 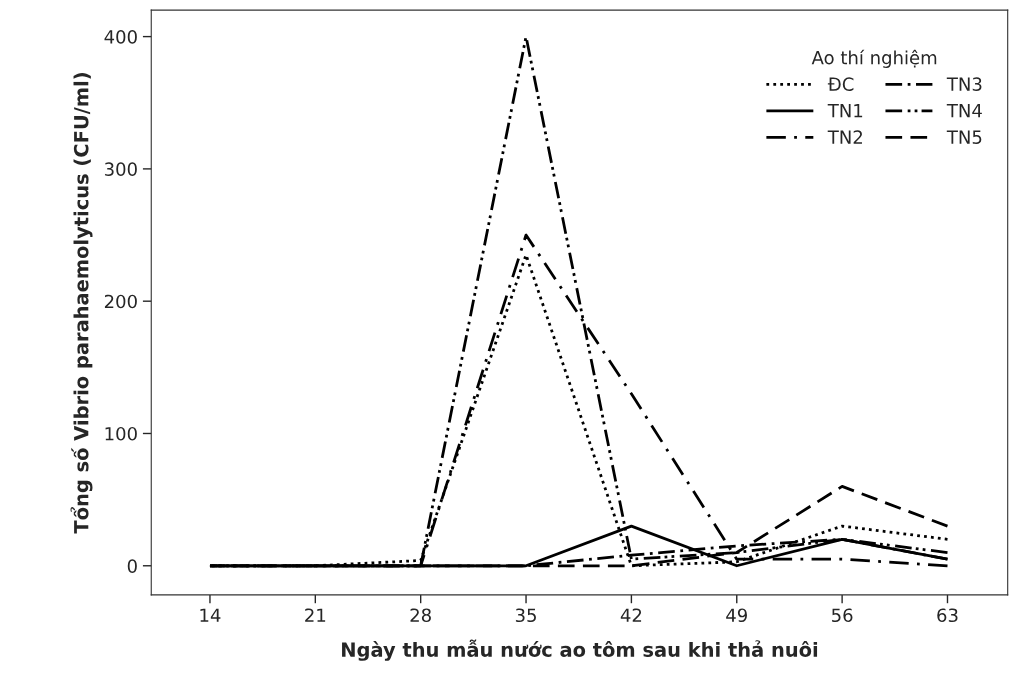 What do you see at coordinates (874, 58) in the screenshot?
I see `legend-title: Ao thí nghiệm` at bounding box center [874, 58].